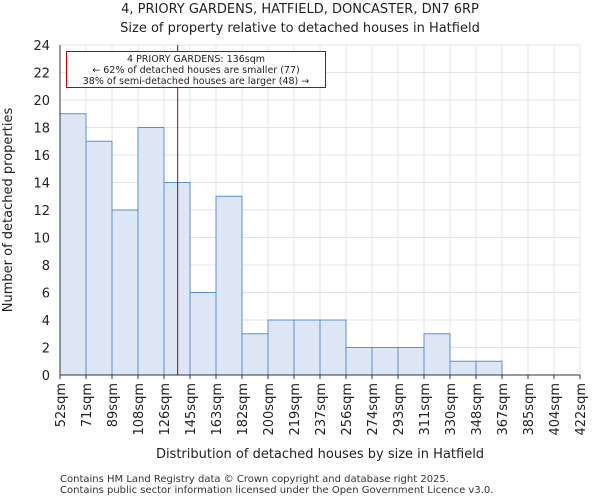 The image size is (600, 500). What do you see at coordinates (581, 409) in the screenshot?
I see `x-tick-label: 422sqm` at bounding box center [581, 409].